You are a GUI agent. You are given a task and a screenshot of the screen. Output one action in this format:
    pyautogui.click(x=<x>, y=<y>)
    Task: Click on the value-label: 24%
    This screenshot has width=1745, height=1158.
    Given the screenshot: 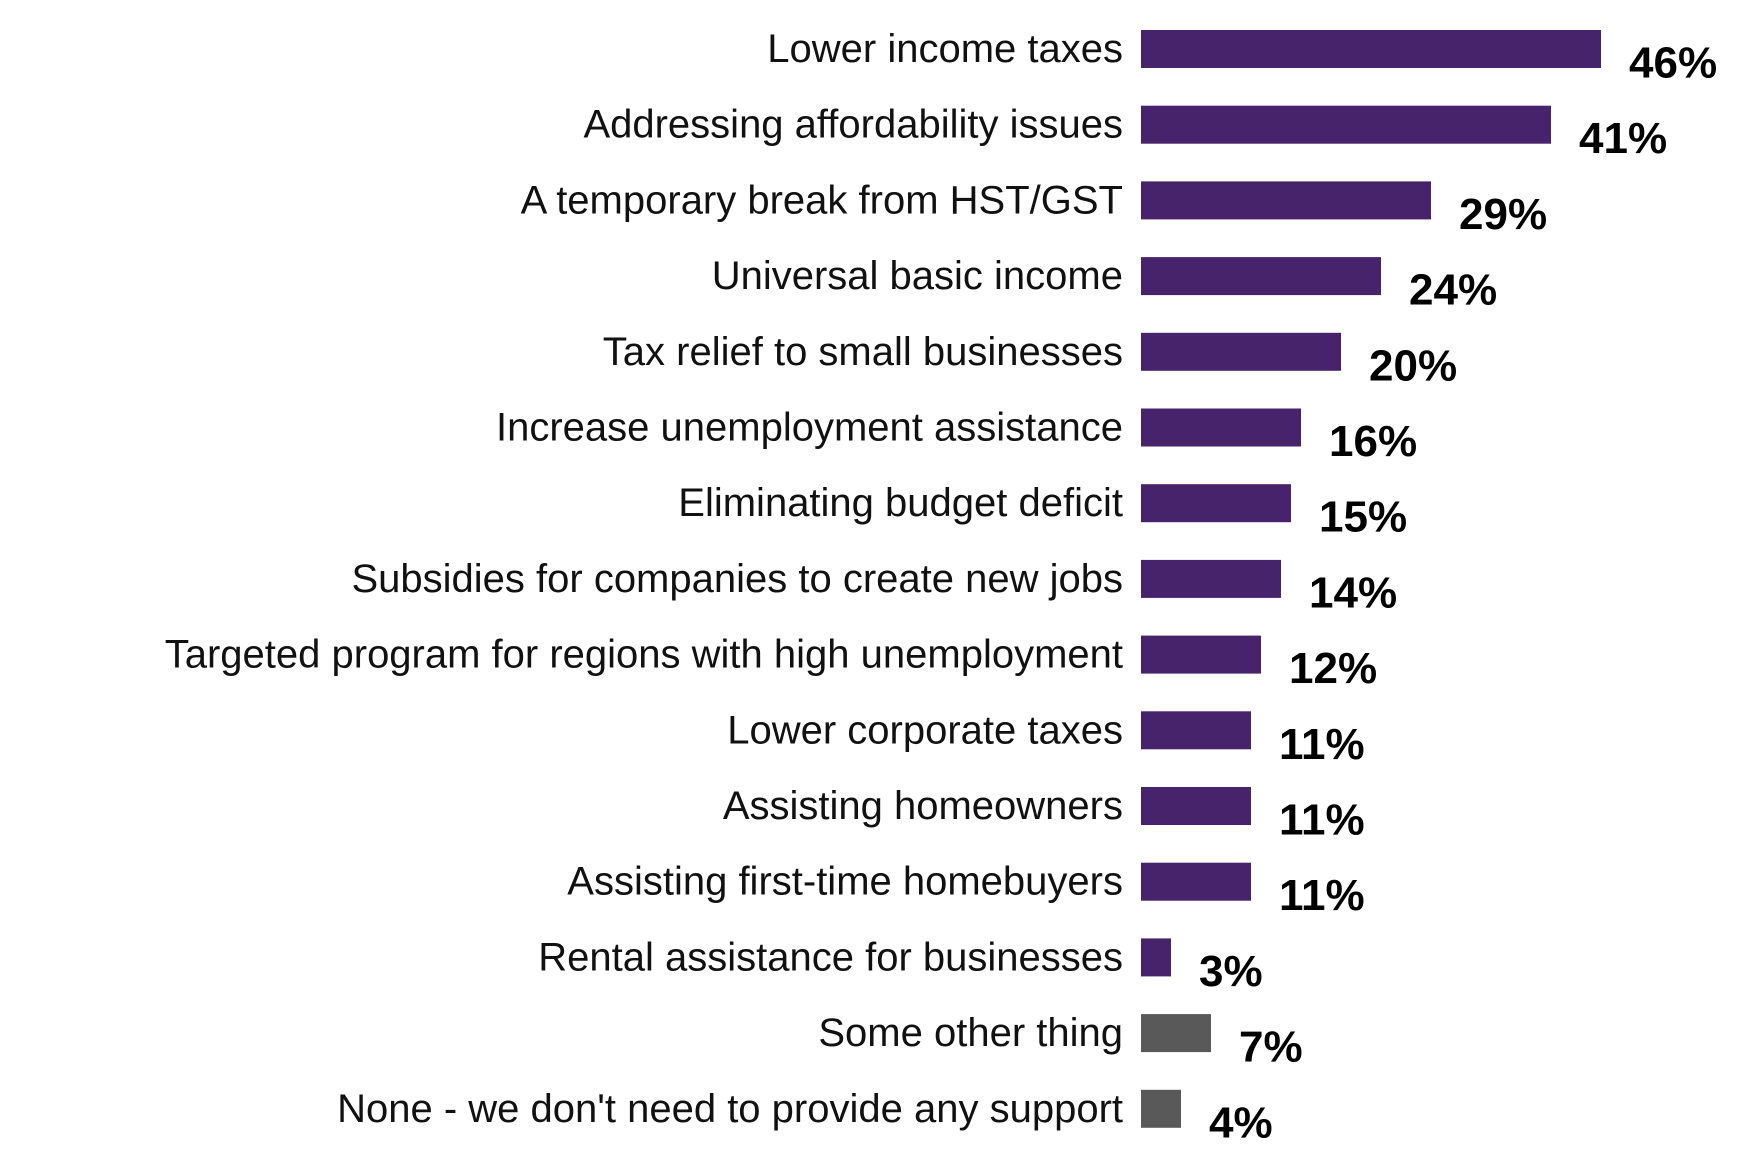 What is the action you would take?
    pyautogui.click(x=1453, y=290)
    